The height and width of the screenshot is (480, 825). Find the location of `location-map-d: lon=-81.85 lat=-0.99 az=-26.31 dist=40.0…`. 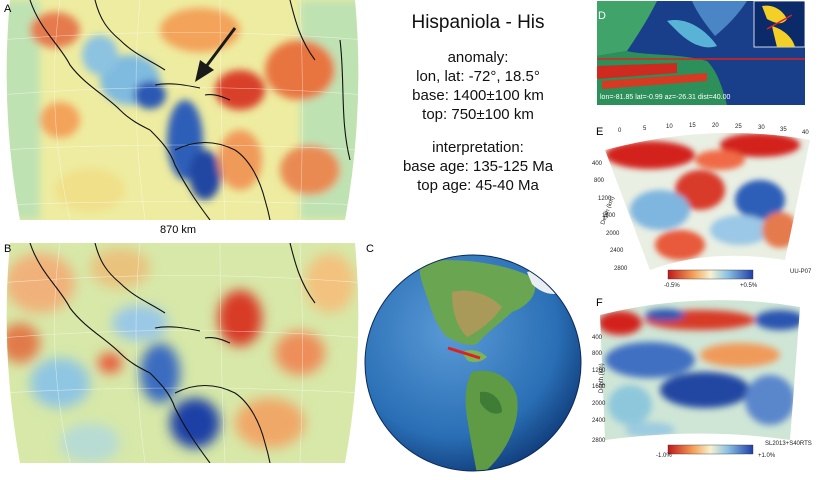

location-map-d: lon=-81.85 lat=-0.99 az=-26.31 dist=40.0… is located at coordinates (701, 53).